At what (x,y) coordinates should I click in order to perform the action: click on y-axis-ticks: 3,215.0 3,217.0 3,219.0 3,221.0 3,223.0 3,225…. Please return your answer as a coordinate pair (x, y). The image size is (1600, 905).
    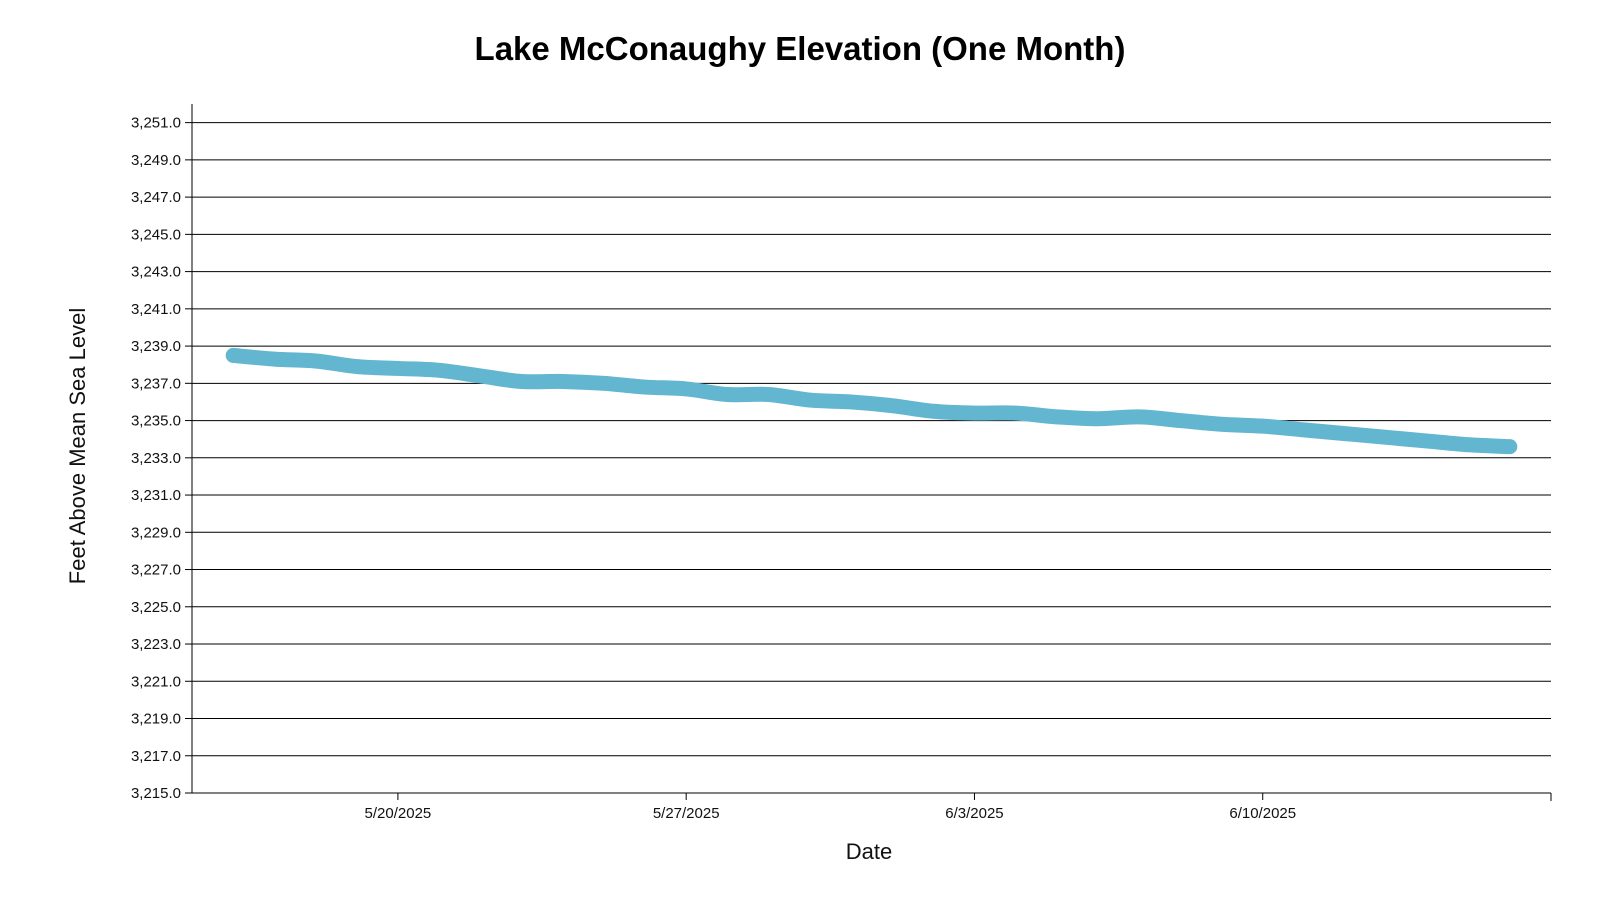
    Looking at the image, I should click on (161, 458).